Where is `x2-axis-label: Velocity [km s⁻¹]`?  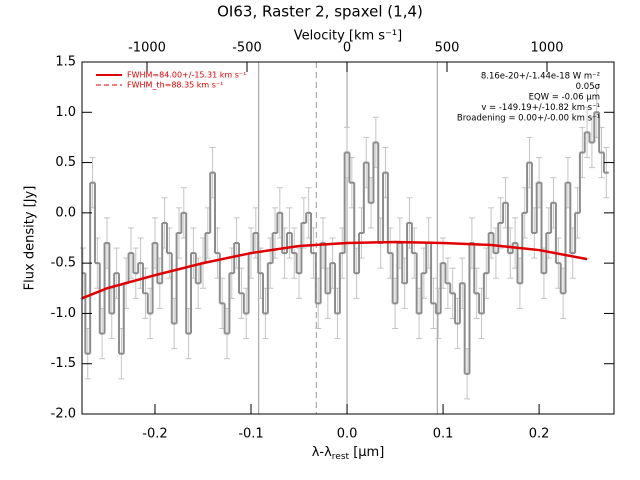
x2-axis-label: Velocity [km s⁻¹] is located at coordinates (348, 36).